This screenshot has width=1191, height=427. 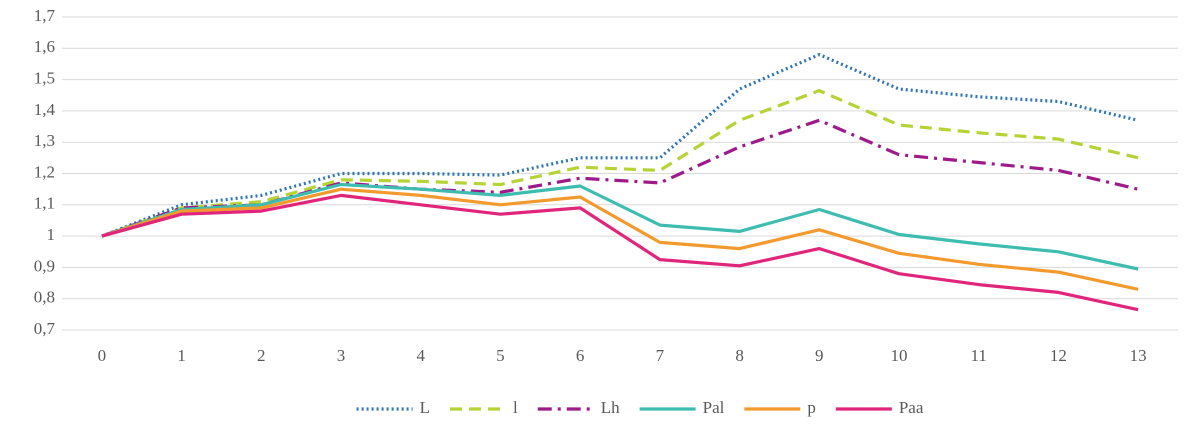 What do you see at coordinates (44, 203) in the screenshot?
I see `y-tick-label: 1,1` at bounding box center [44, 203].